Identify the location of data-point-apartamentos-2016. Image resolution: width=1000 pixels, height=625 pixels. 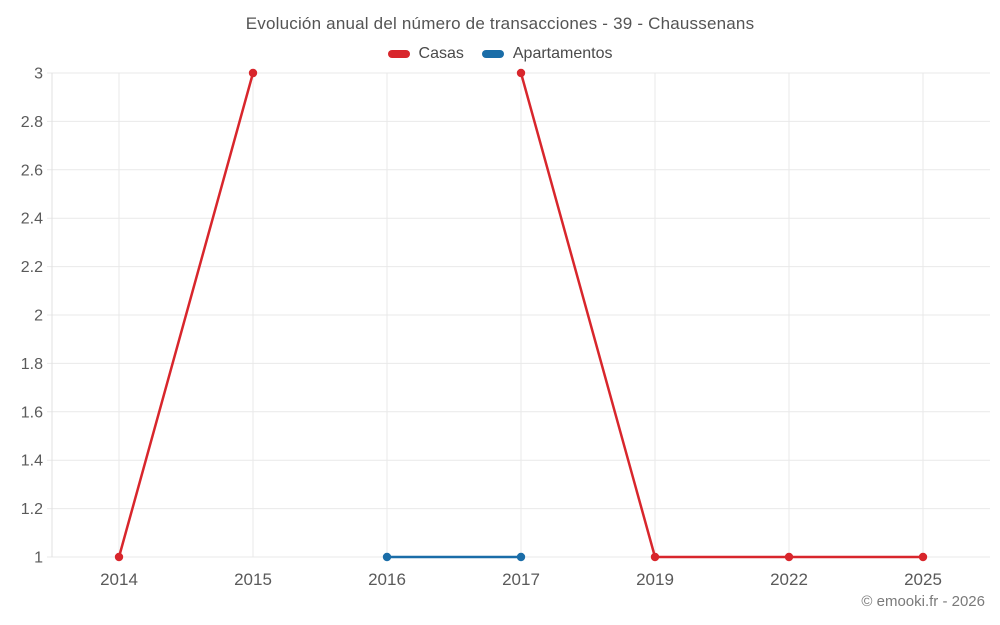
(387, 557).